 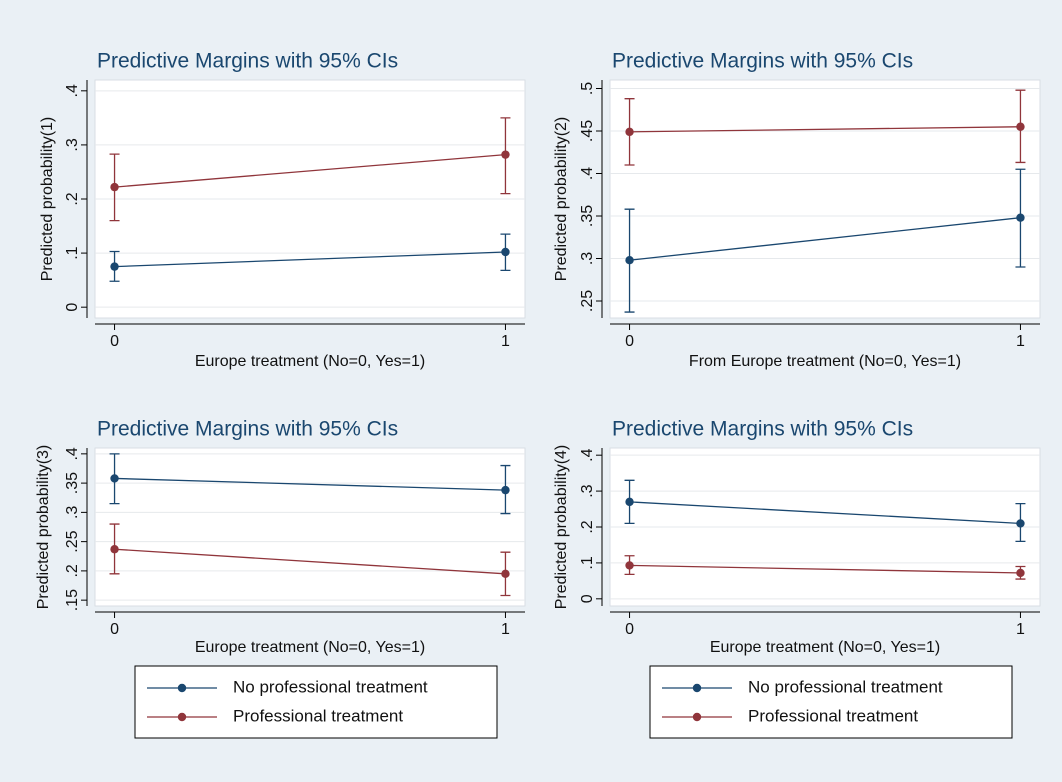 What do you see at coordinates (587, 131) in the screenshot?
I see `y-tick-label: .45` at bounding box center [587, 131].